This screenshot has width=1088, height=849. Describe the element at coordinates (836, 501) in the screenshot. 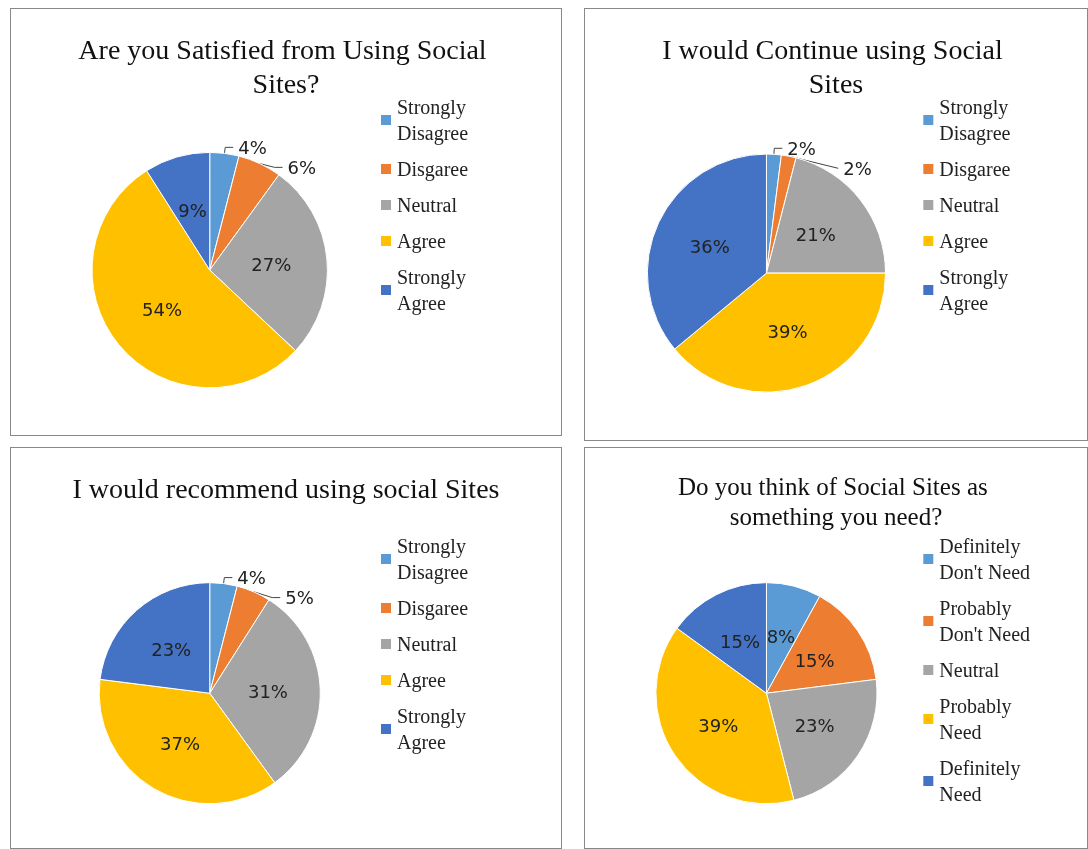

I see `chart-title: Do you think of Social Sites as something you need?` at that location.